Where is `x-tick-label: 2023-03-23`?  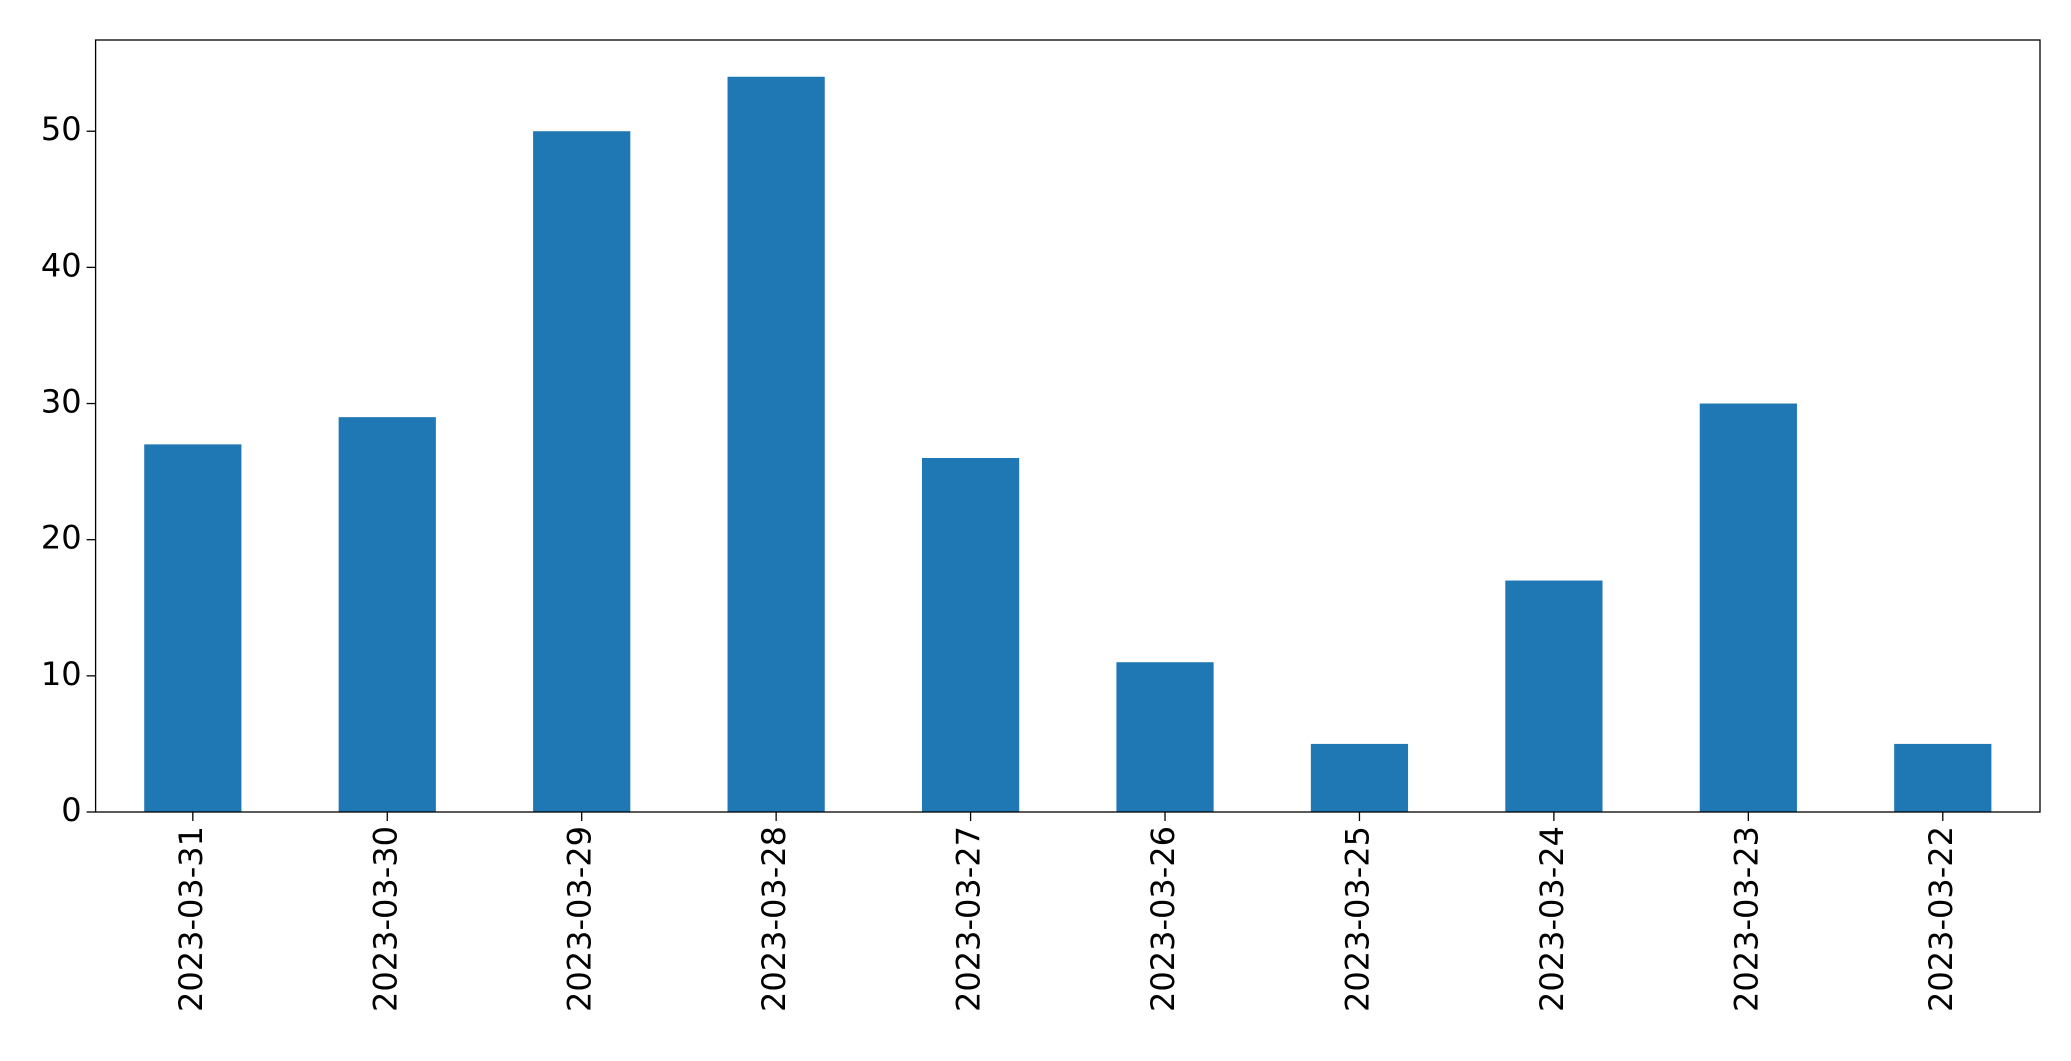
x-tick-label: 2023-03-23 is located at coordinates (1746, 919).